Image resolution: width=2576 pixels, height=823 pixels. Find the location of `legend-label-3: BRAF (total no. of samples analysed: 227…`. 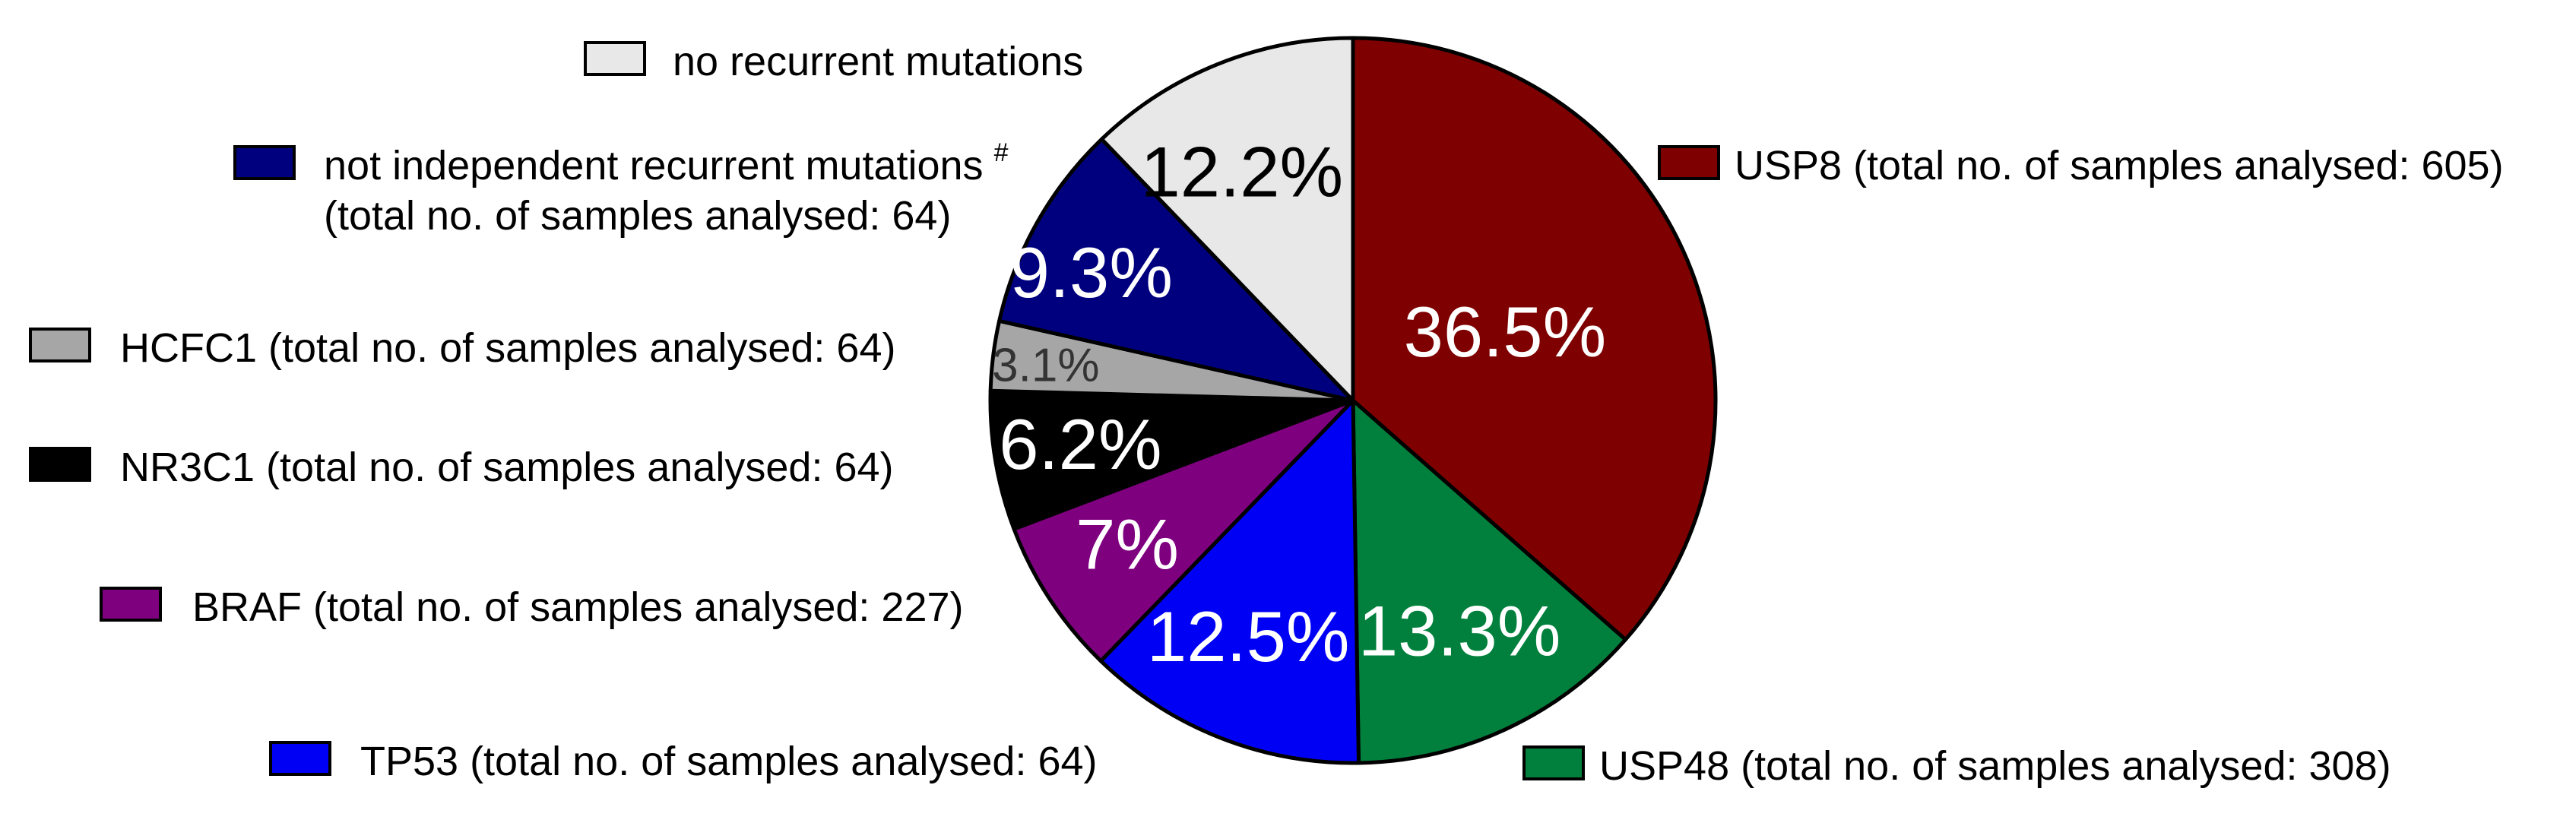

legend-label-3: BRAF (total no. of samples analysed: 227… is located at coordinates (578, 607).